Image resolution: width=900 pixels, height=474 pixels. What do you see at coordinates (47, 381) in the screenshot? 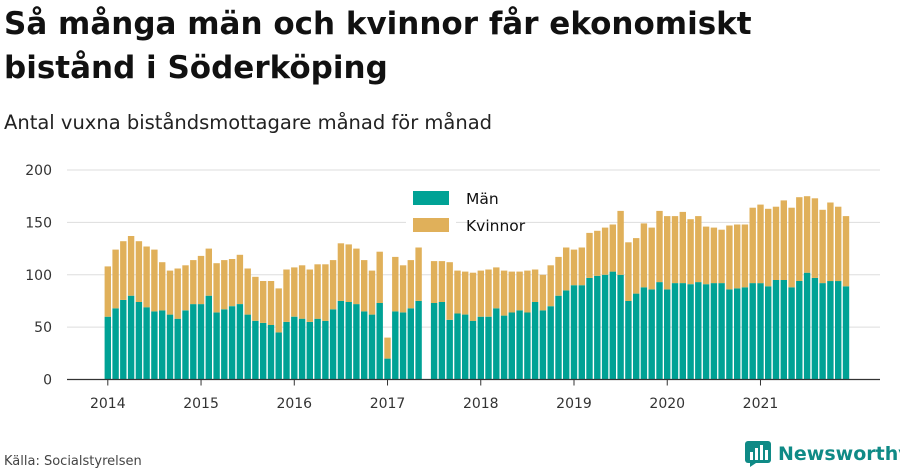
I see `y-tick-label: 0` at bounding box center [47, 381].